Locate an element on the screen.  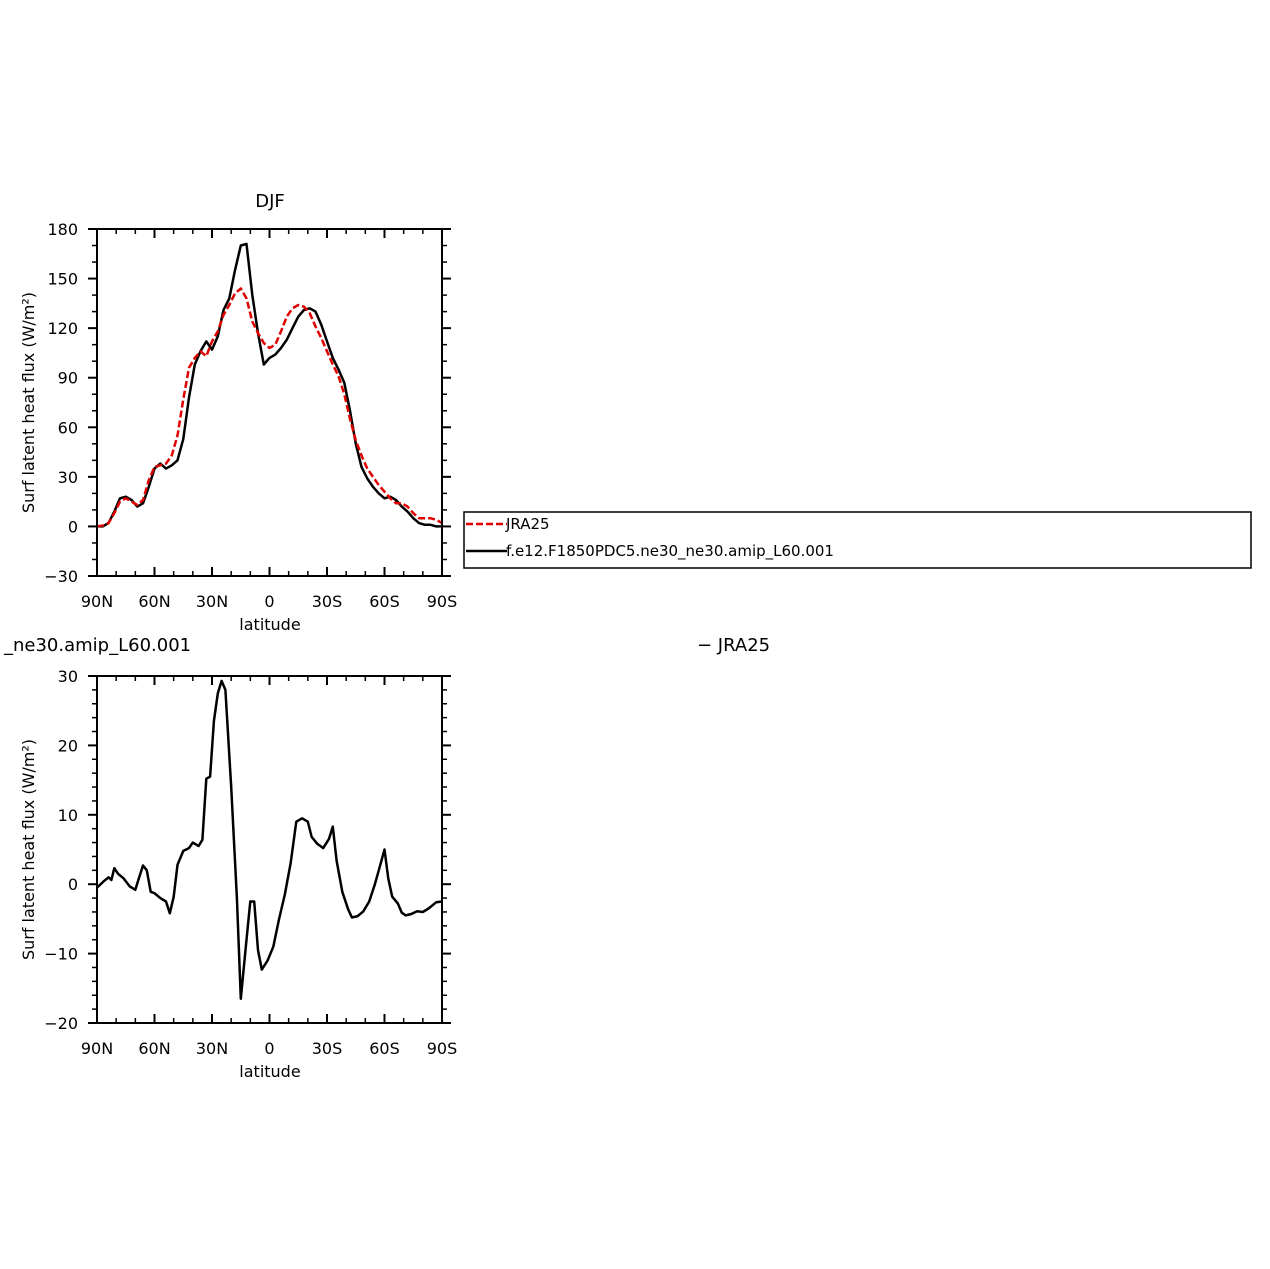
panel2-xtick-label: 30S is located at coordinates (327, 1048).